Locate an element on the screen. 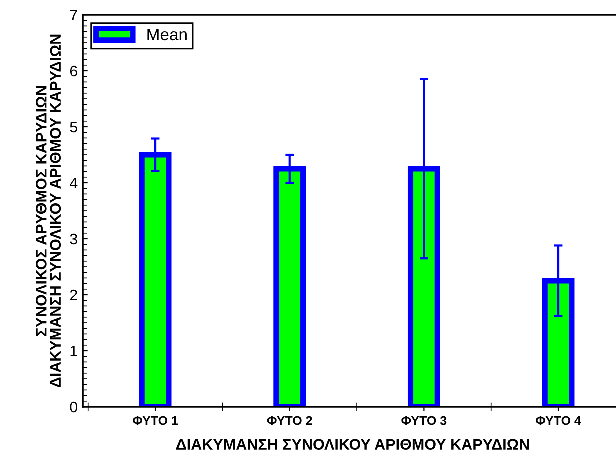 The image size is (616, 468). y-tick-label: 3 is located at coordinates (74, 239).